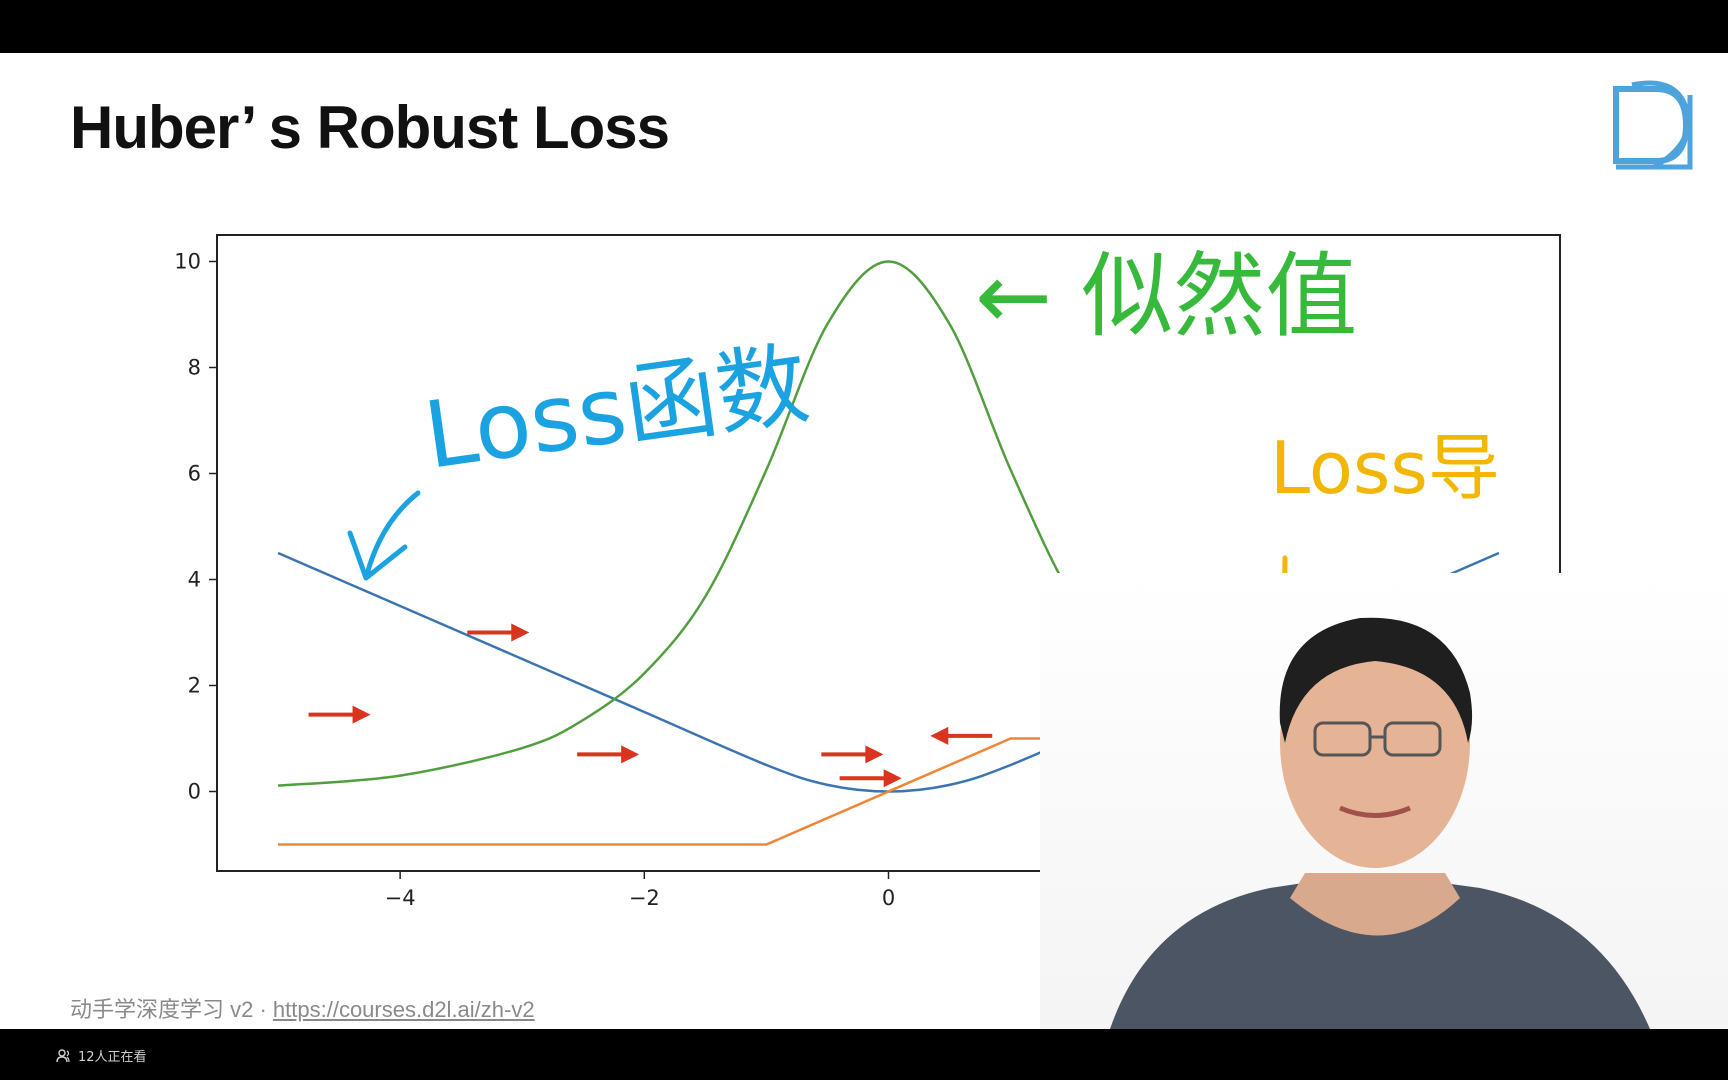 The image size is (1728, 1080). What do you see at coordinates (112, 1057) in the screenshot?
I see `viewer-count-text: 12人正在看` at bounding box center [112, 1057].